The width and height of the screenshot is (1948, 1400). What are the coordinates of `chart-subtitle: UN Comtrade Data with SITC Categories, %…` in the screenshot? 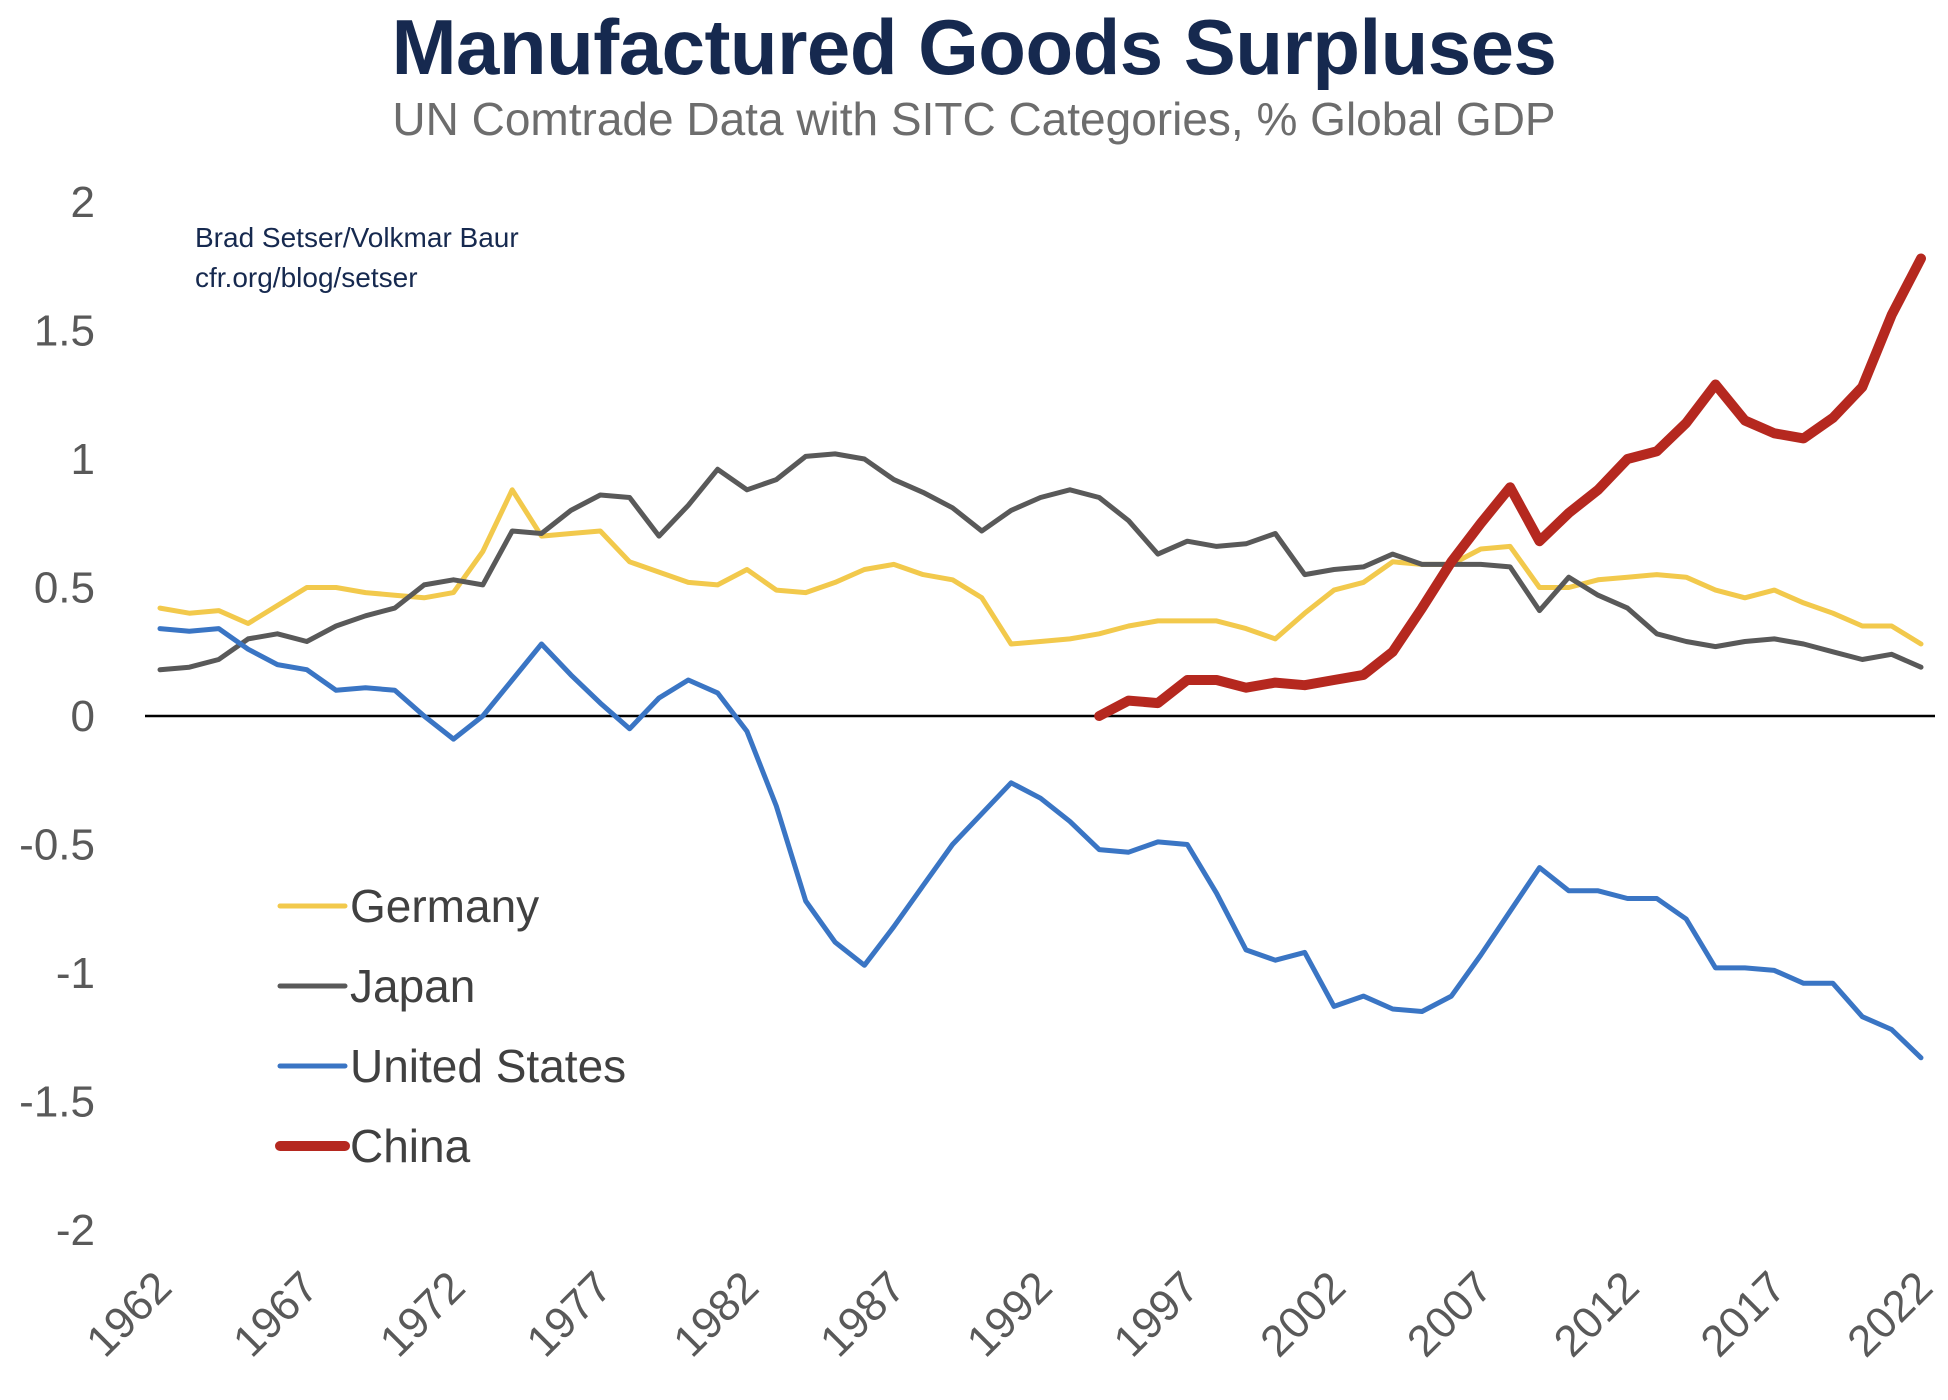 It's located at (974, 119).